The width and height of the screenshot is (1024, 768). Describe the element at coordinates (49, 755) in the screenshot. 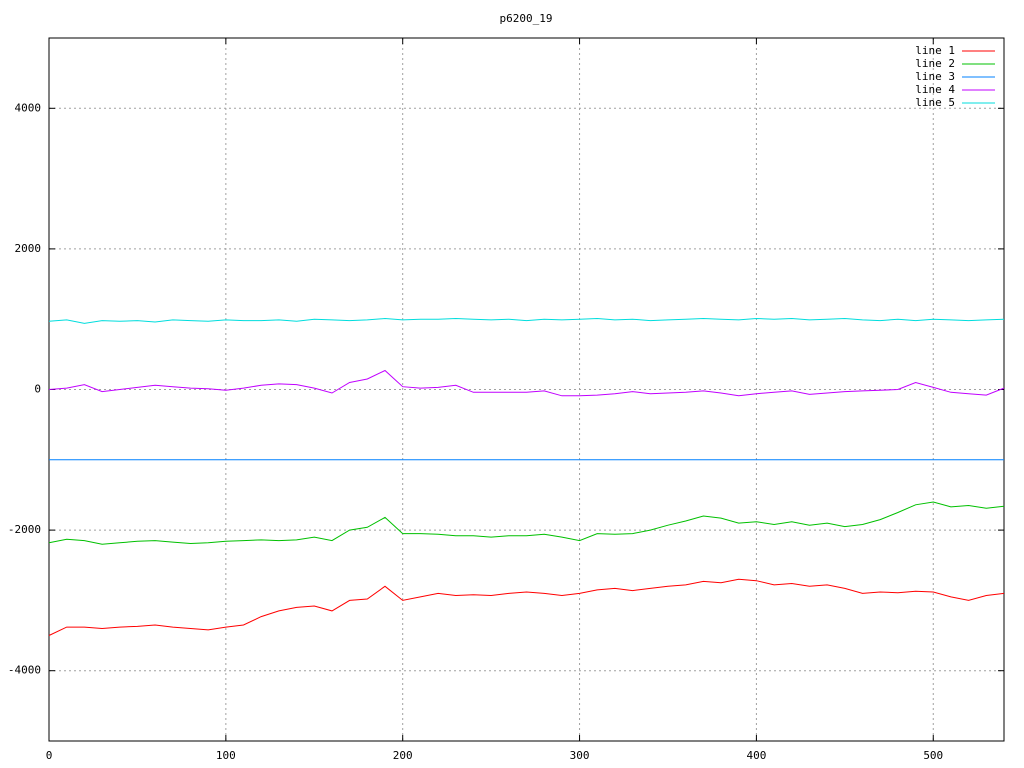

I see `x-tick-label: 0` at that location.